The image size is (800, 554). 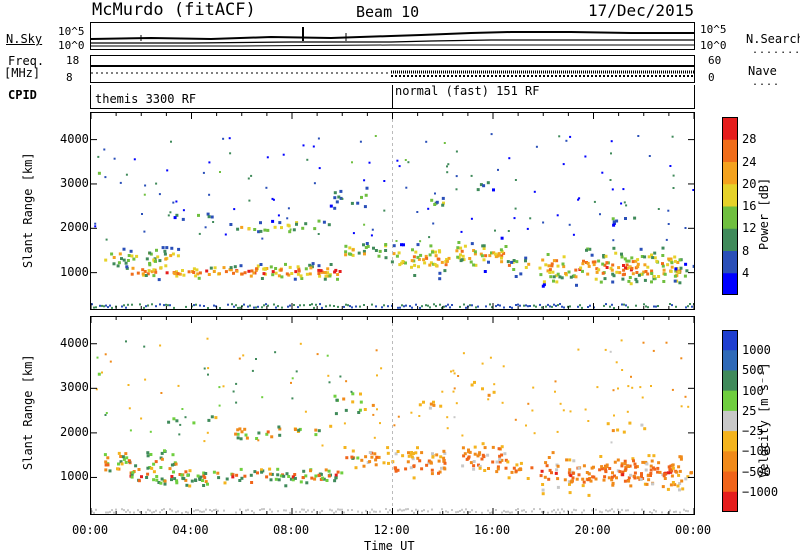 I want to click on cpid-segment-normal: normal (fast) 151 RF, so click(x=467, y=91).